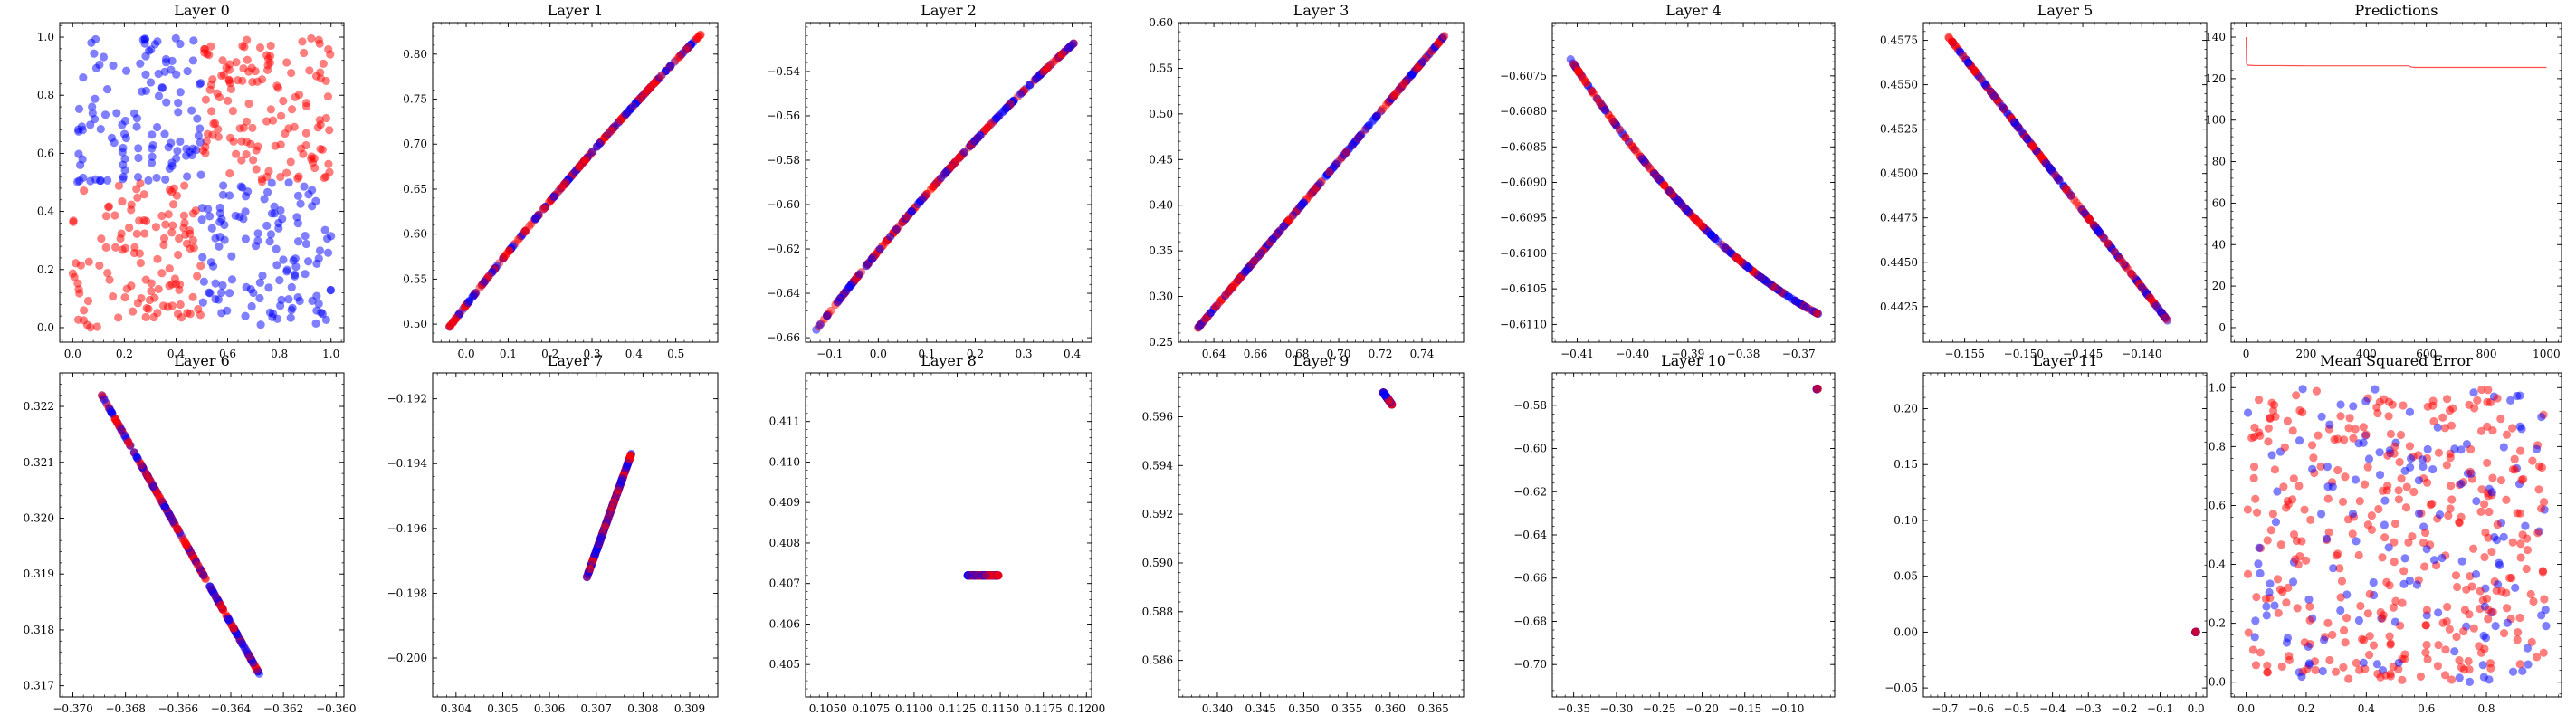 The height and width of the screenshot is (725, 2576). Describe the element at coordinates (983, 575) in the screenshot. I see `layer8-data` at that location.